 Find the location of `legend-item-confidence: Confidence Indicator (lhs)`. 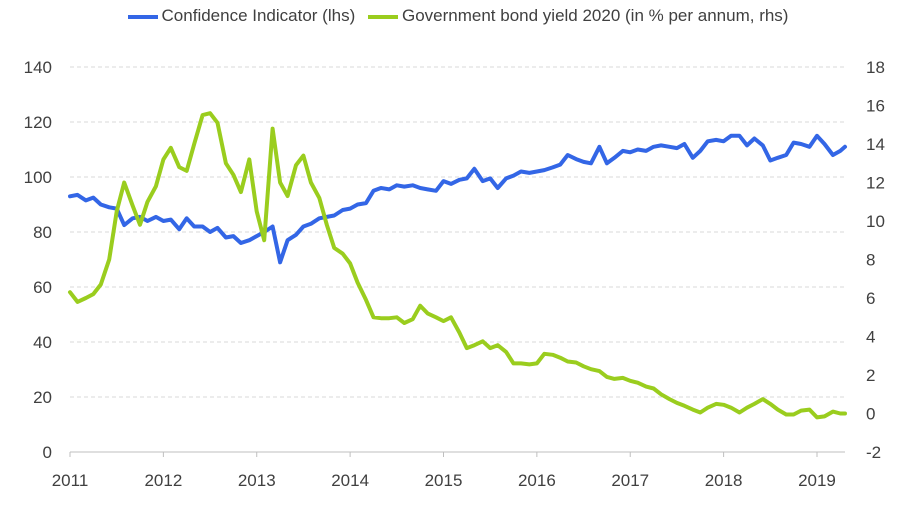

legend-item-confidence: Confidence Indicator (lhs) is located at coordinates (241, 16).